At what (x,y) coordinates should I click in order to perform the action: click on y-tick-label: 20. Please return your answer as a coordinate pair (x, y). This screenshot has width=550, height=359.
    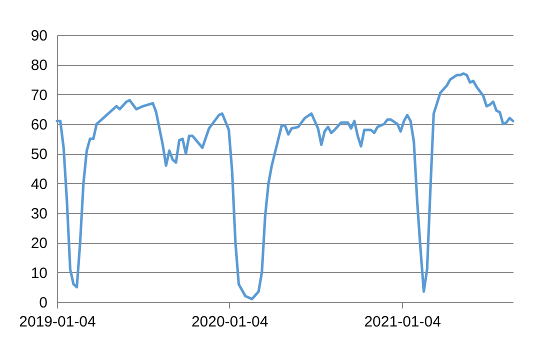
    Looking at the image, I should click on (39, 243).